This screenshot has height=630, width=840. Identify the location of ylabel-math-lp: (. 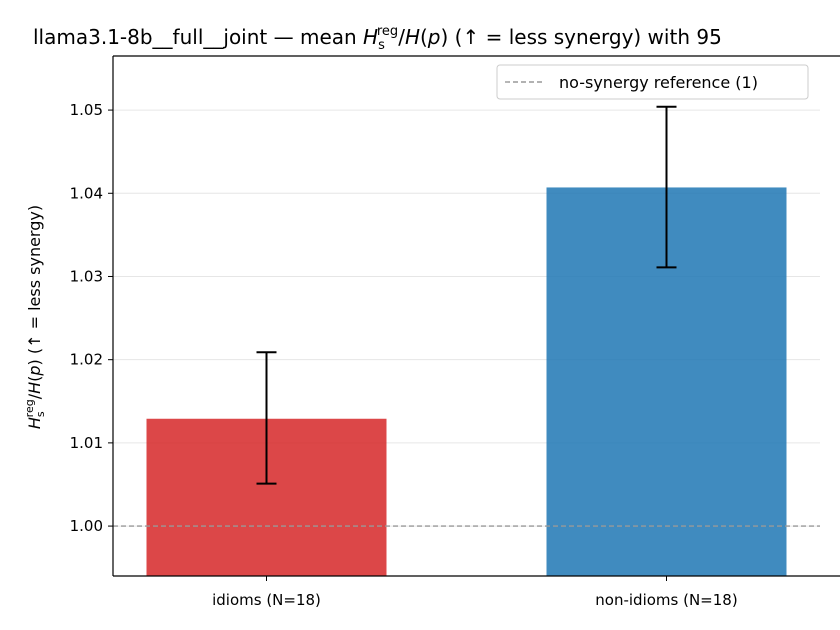
(34, 379).